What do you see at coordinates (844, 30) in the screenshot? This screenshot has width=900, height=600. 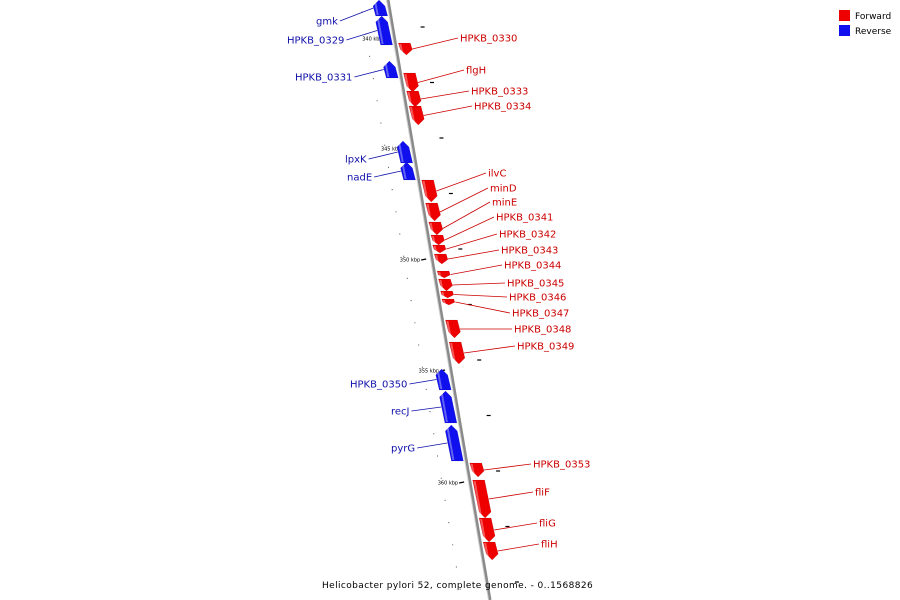 I see `legend-reverse-swatch` at bounding box center [844, 30].